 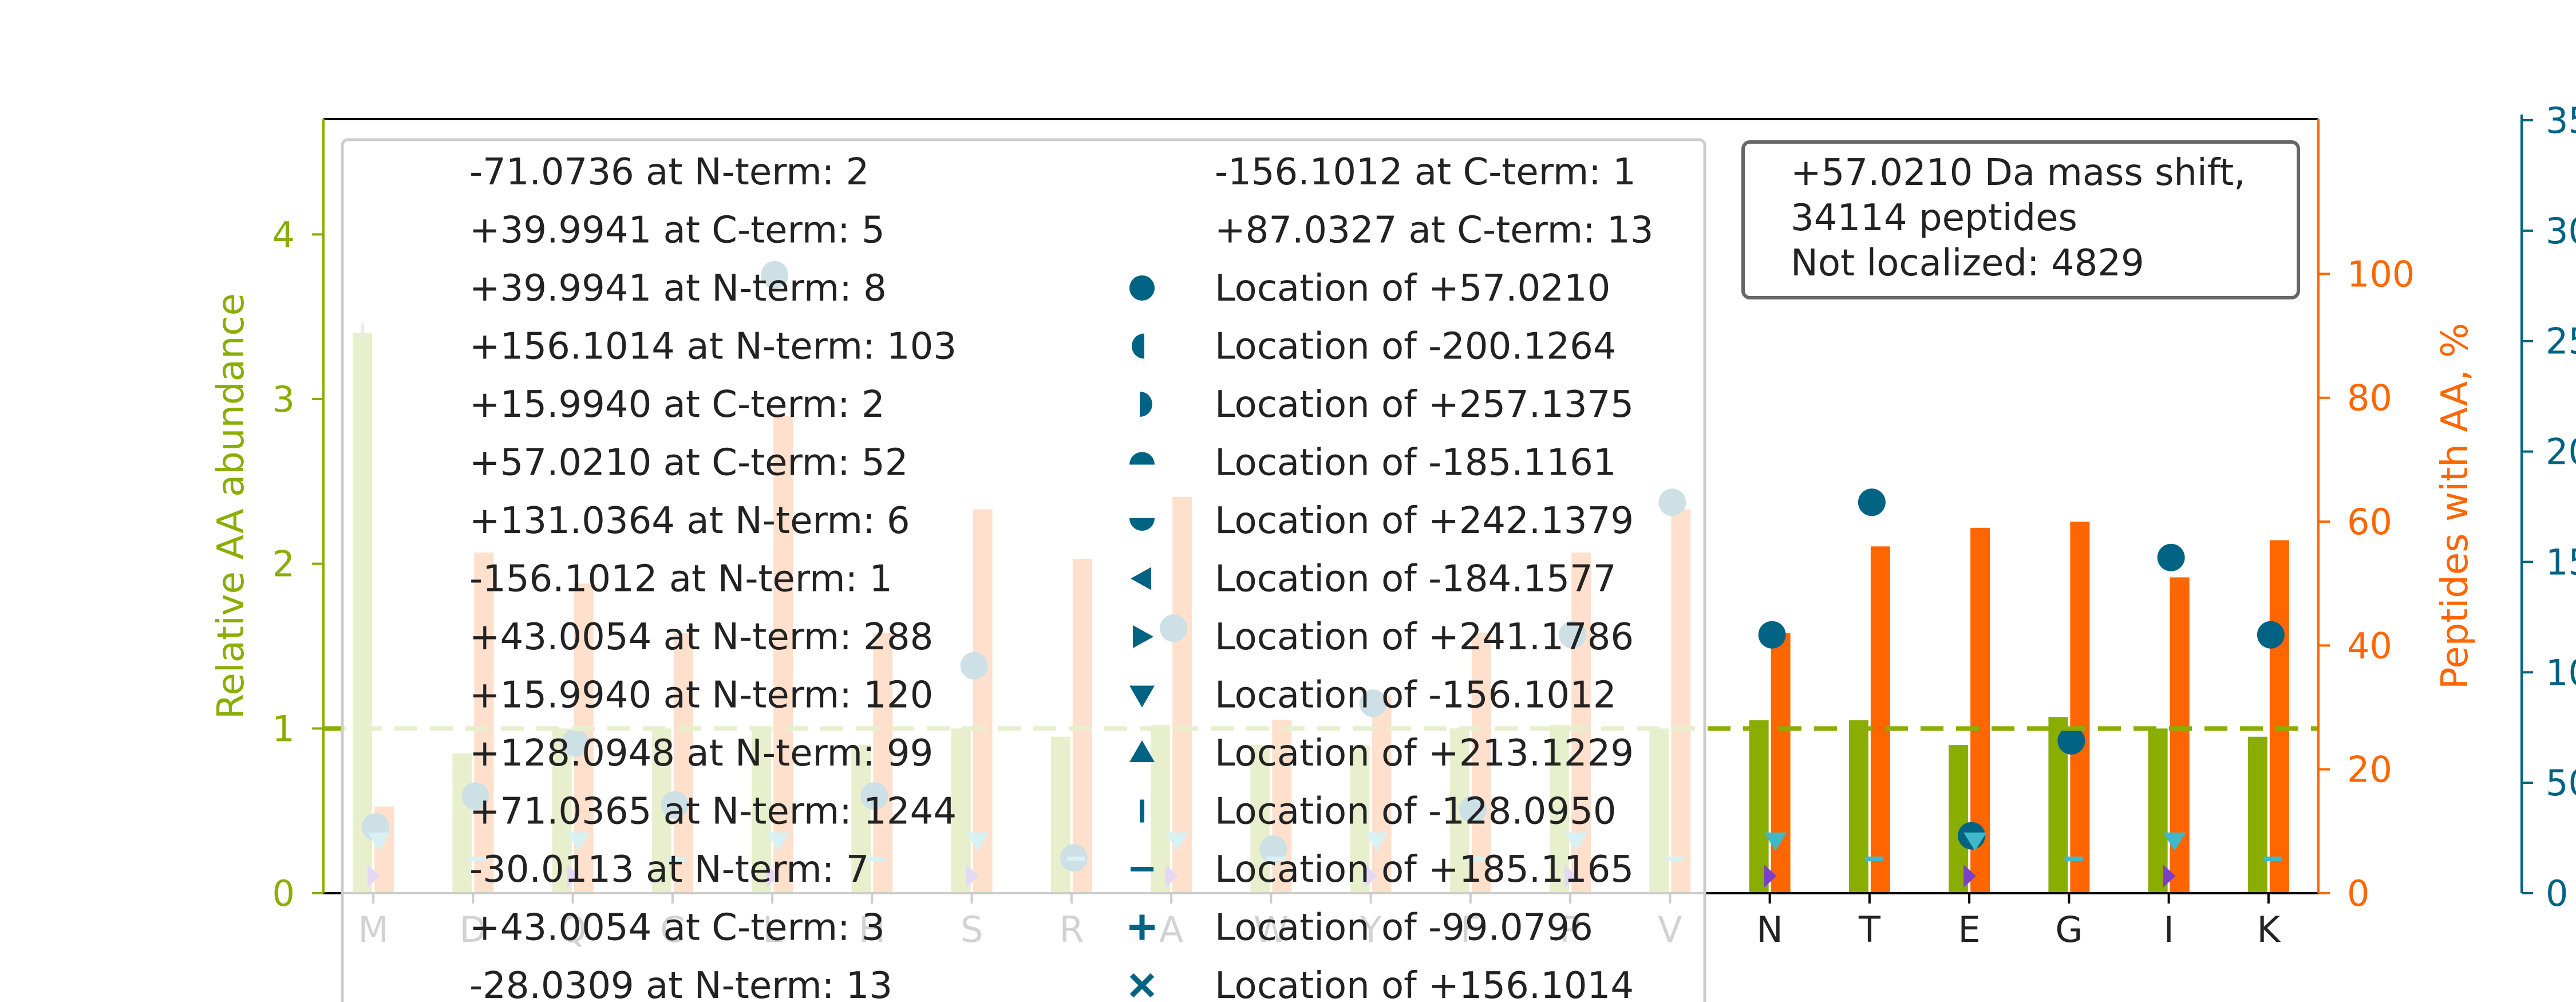 What do you see at coordinates (2168, 929) in the screenshot?
I see `xtick-label-I: I` at bounding box center [2168, 929].